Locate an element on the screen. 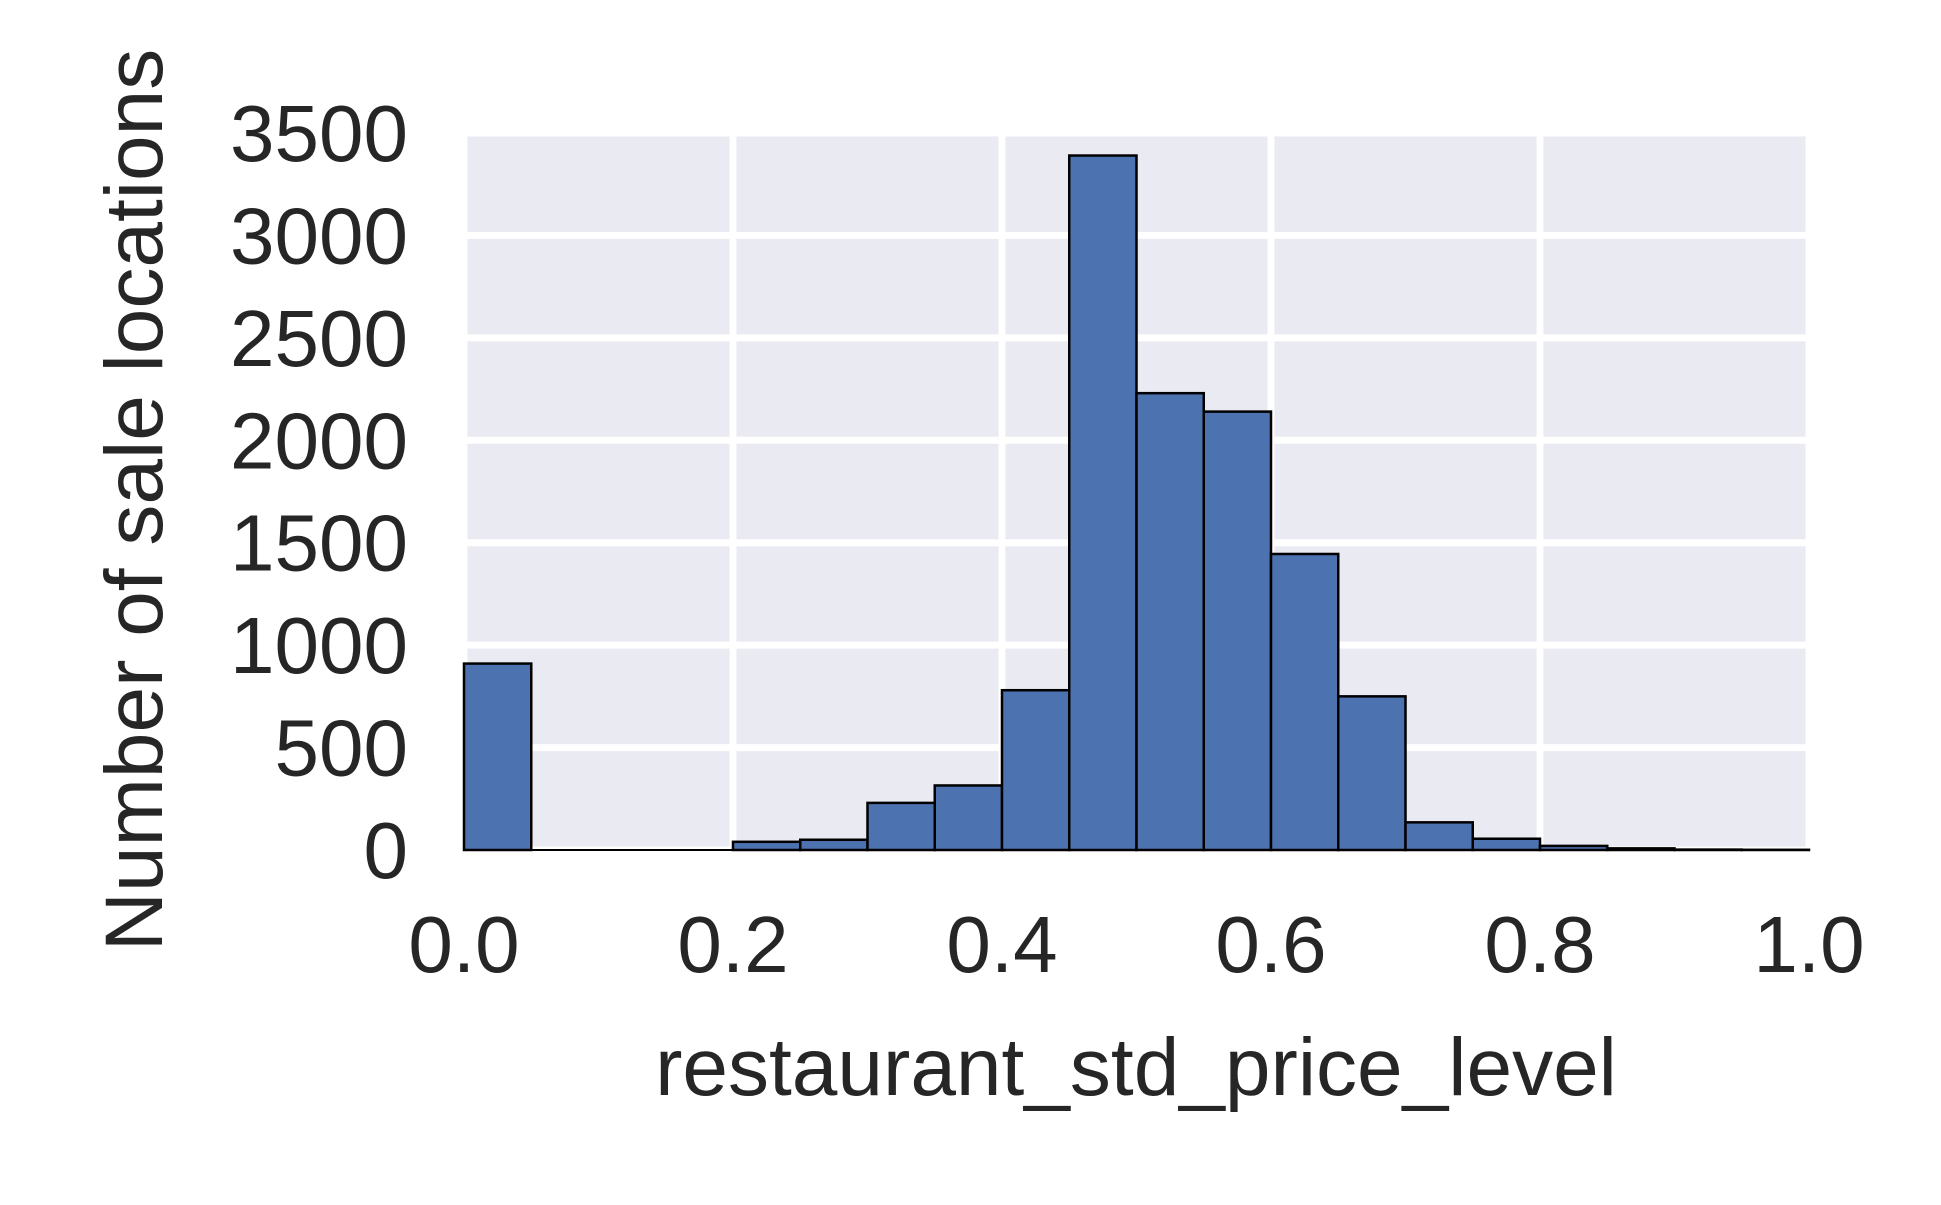 The width and height of the screenshot is (1941, 1205). y-tick-label: 2500 is located at coordinates (319, 338).